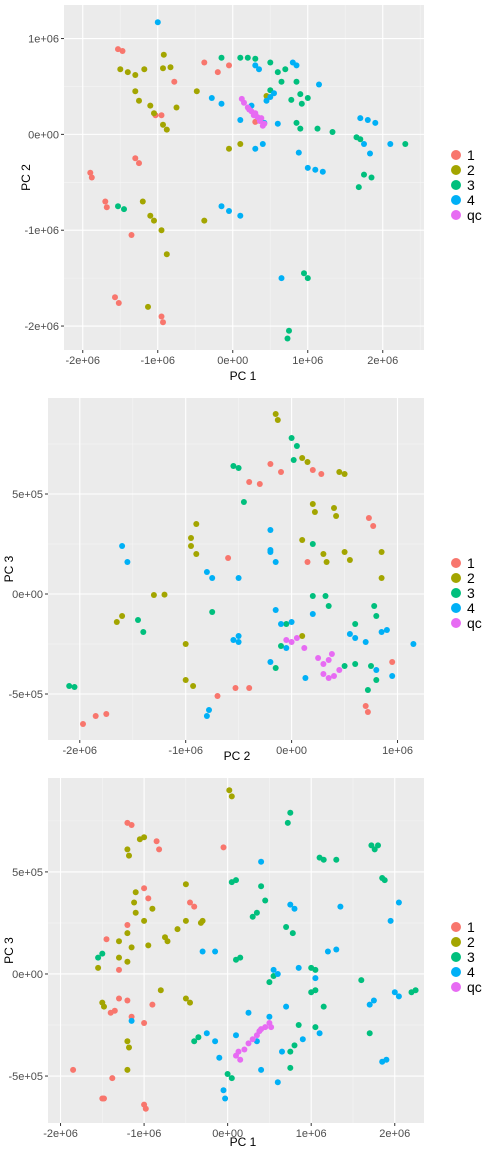 The height and width of the screenshot is (1162, 490). Describe the element at coordinates (456, 170) in the screenshot. I see `legend-key` at that location.